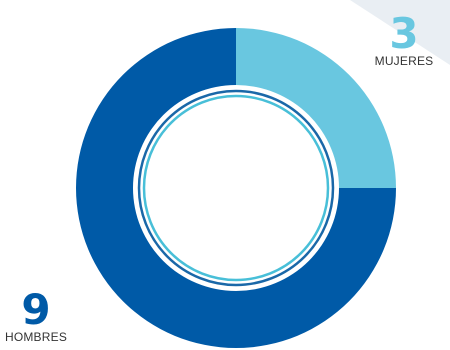  I want to click on women-count: 3, so click(404, 33).